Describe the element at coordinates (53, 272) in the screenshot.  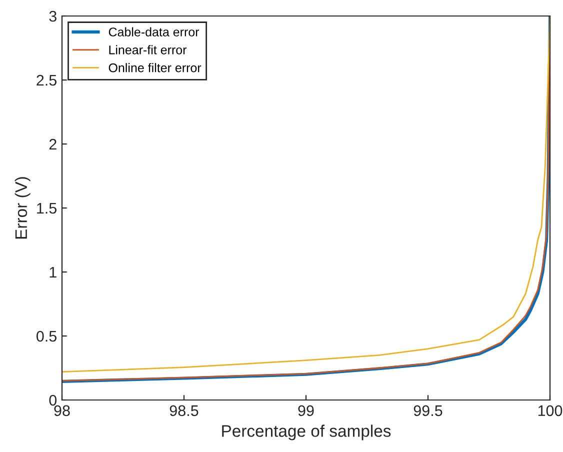
I see `y-tick-label: 1` at that location.